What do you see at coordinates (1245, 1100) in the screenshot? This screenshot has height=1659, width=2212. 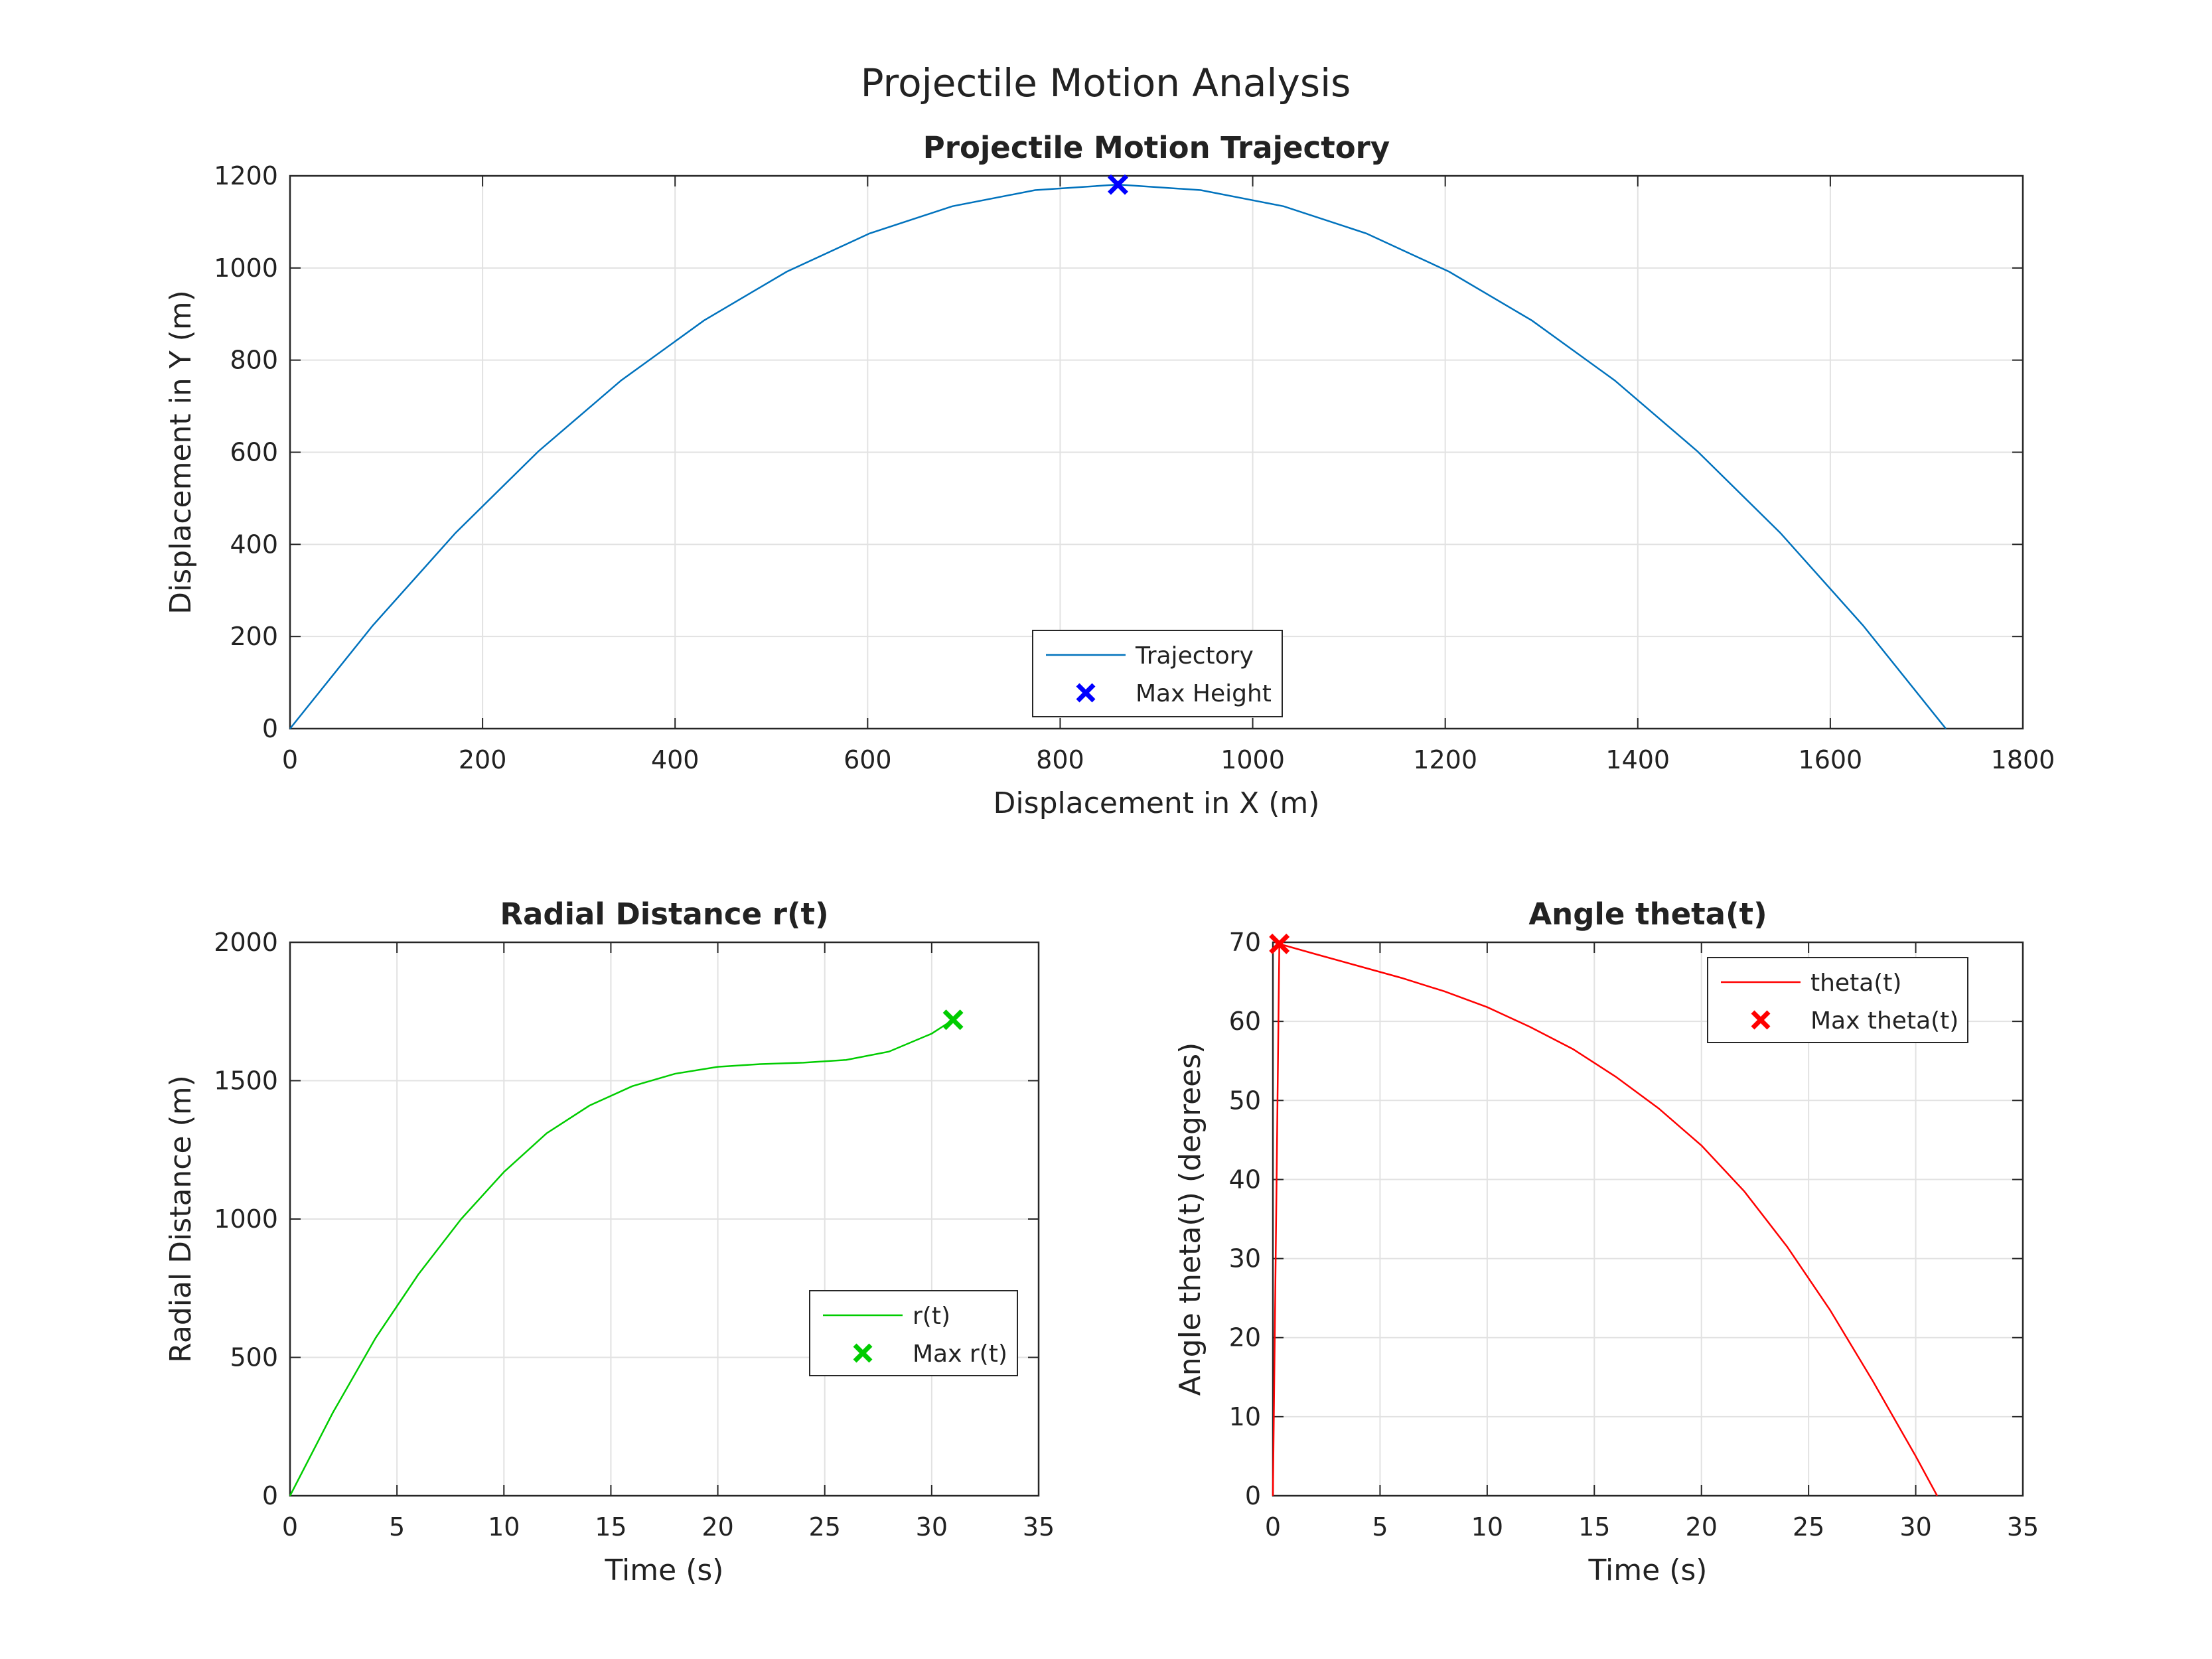 I see `y-tick-label: 50` at bounding box center [1245, 1100].